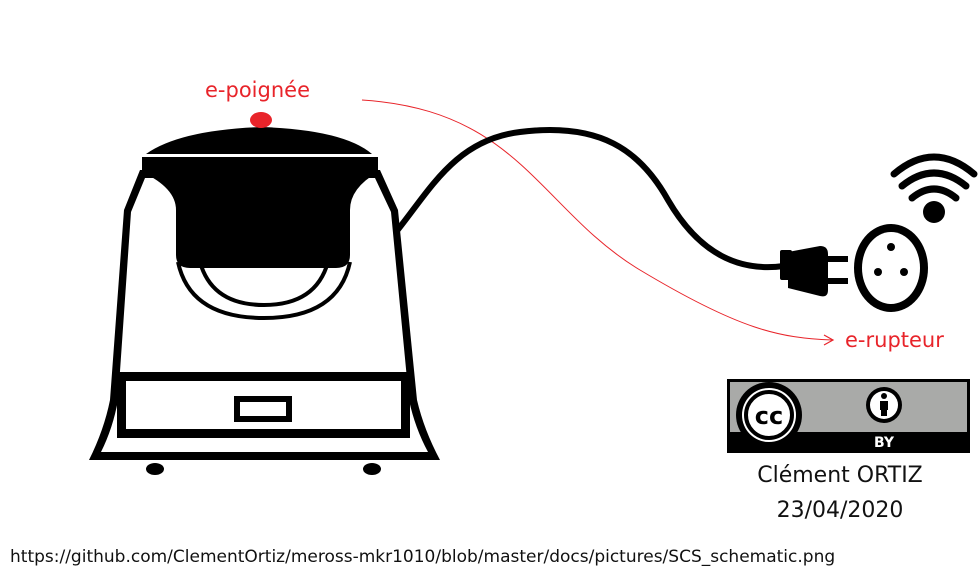  Describe the element at coordinates (848, 416) in the screenshot. I see `license-badge: cc BY` at that location.